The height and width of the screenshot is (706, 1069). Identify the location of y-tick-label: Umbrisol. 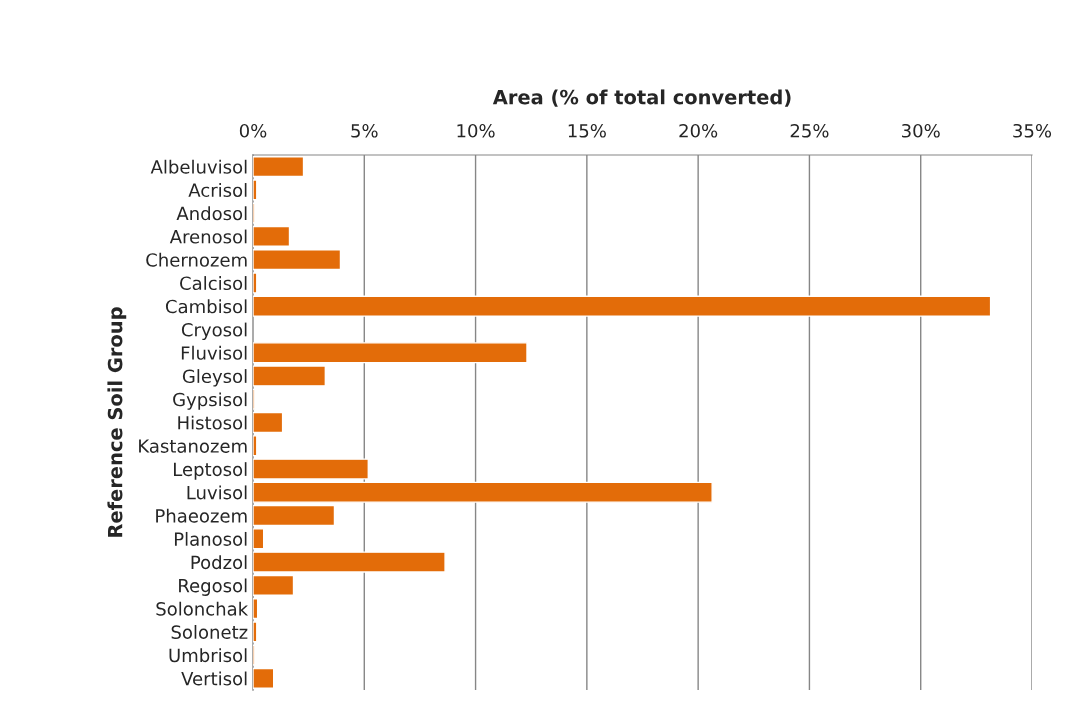
(208, 655).